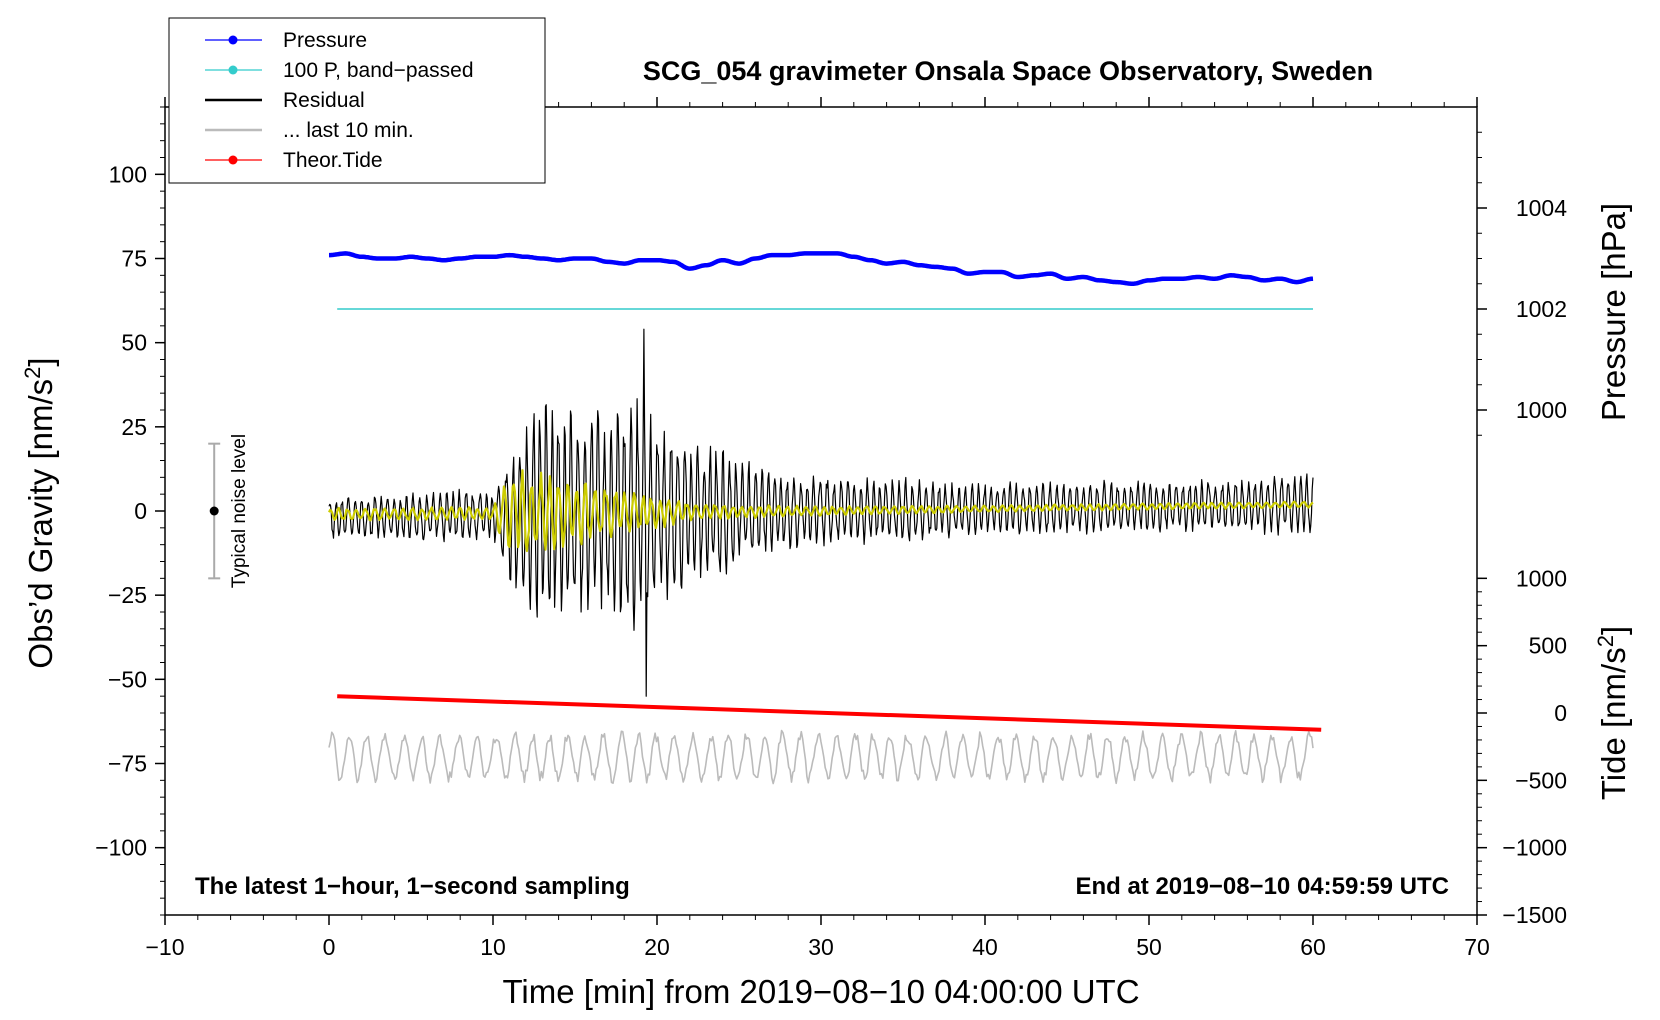 Image resolution: width=1660 pixels, height=1020 pixels. Describe the element at coordinates (1541, 410) in the screenshot. I see `y-right-pressure-tick-label: 1000` at that location.